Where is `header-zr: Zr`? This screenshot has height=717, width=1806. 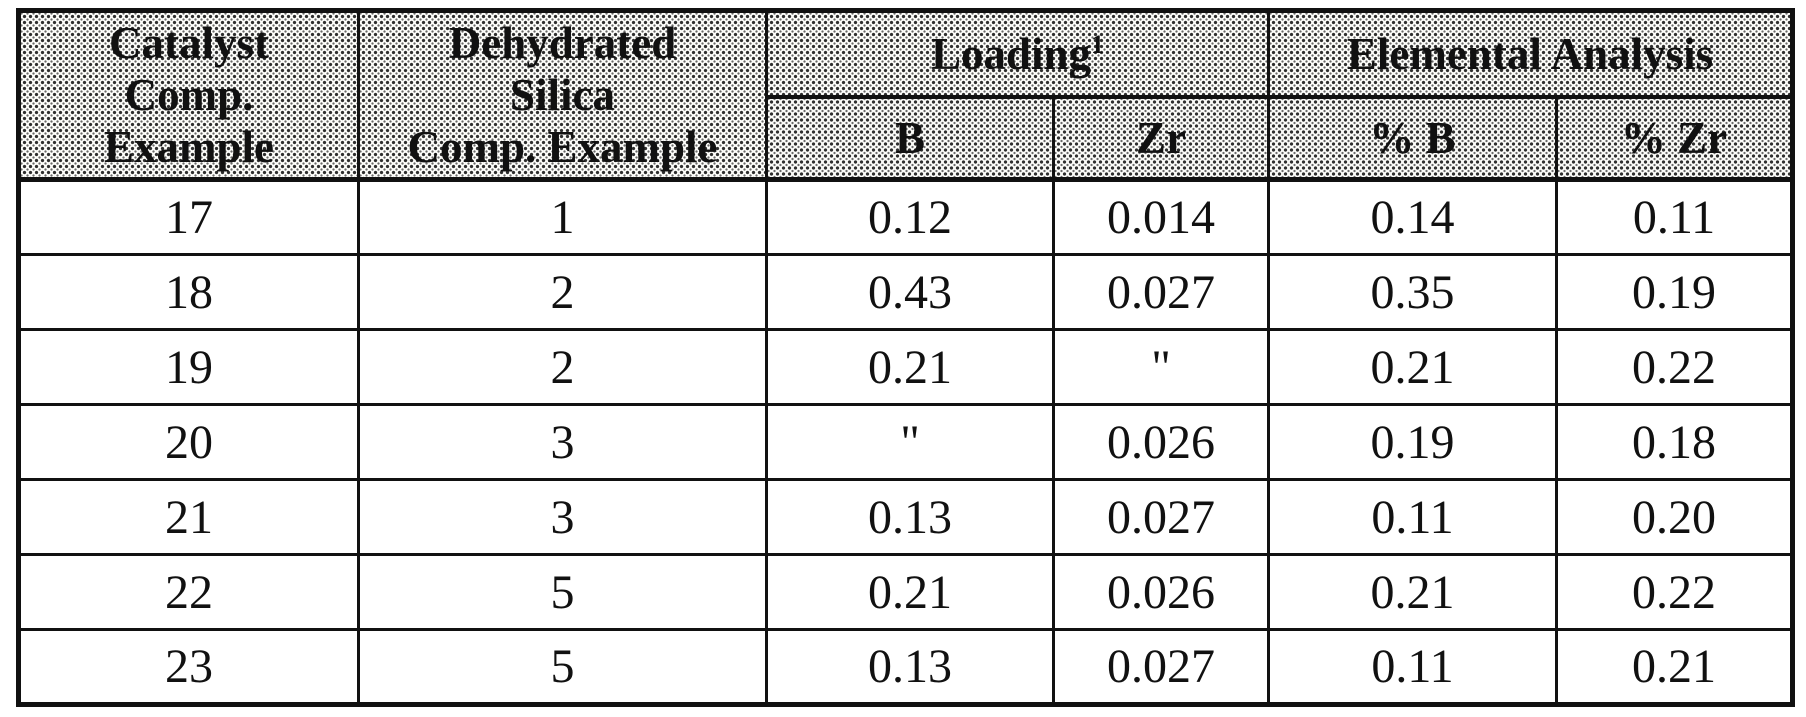
header-zr: Zr is located at coordinates (1161, 138).